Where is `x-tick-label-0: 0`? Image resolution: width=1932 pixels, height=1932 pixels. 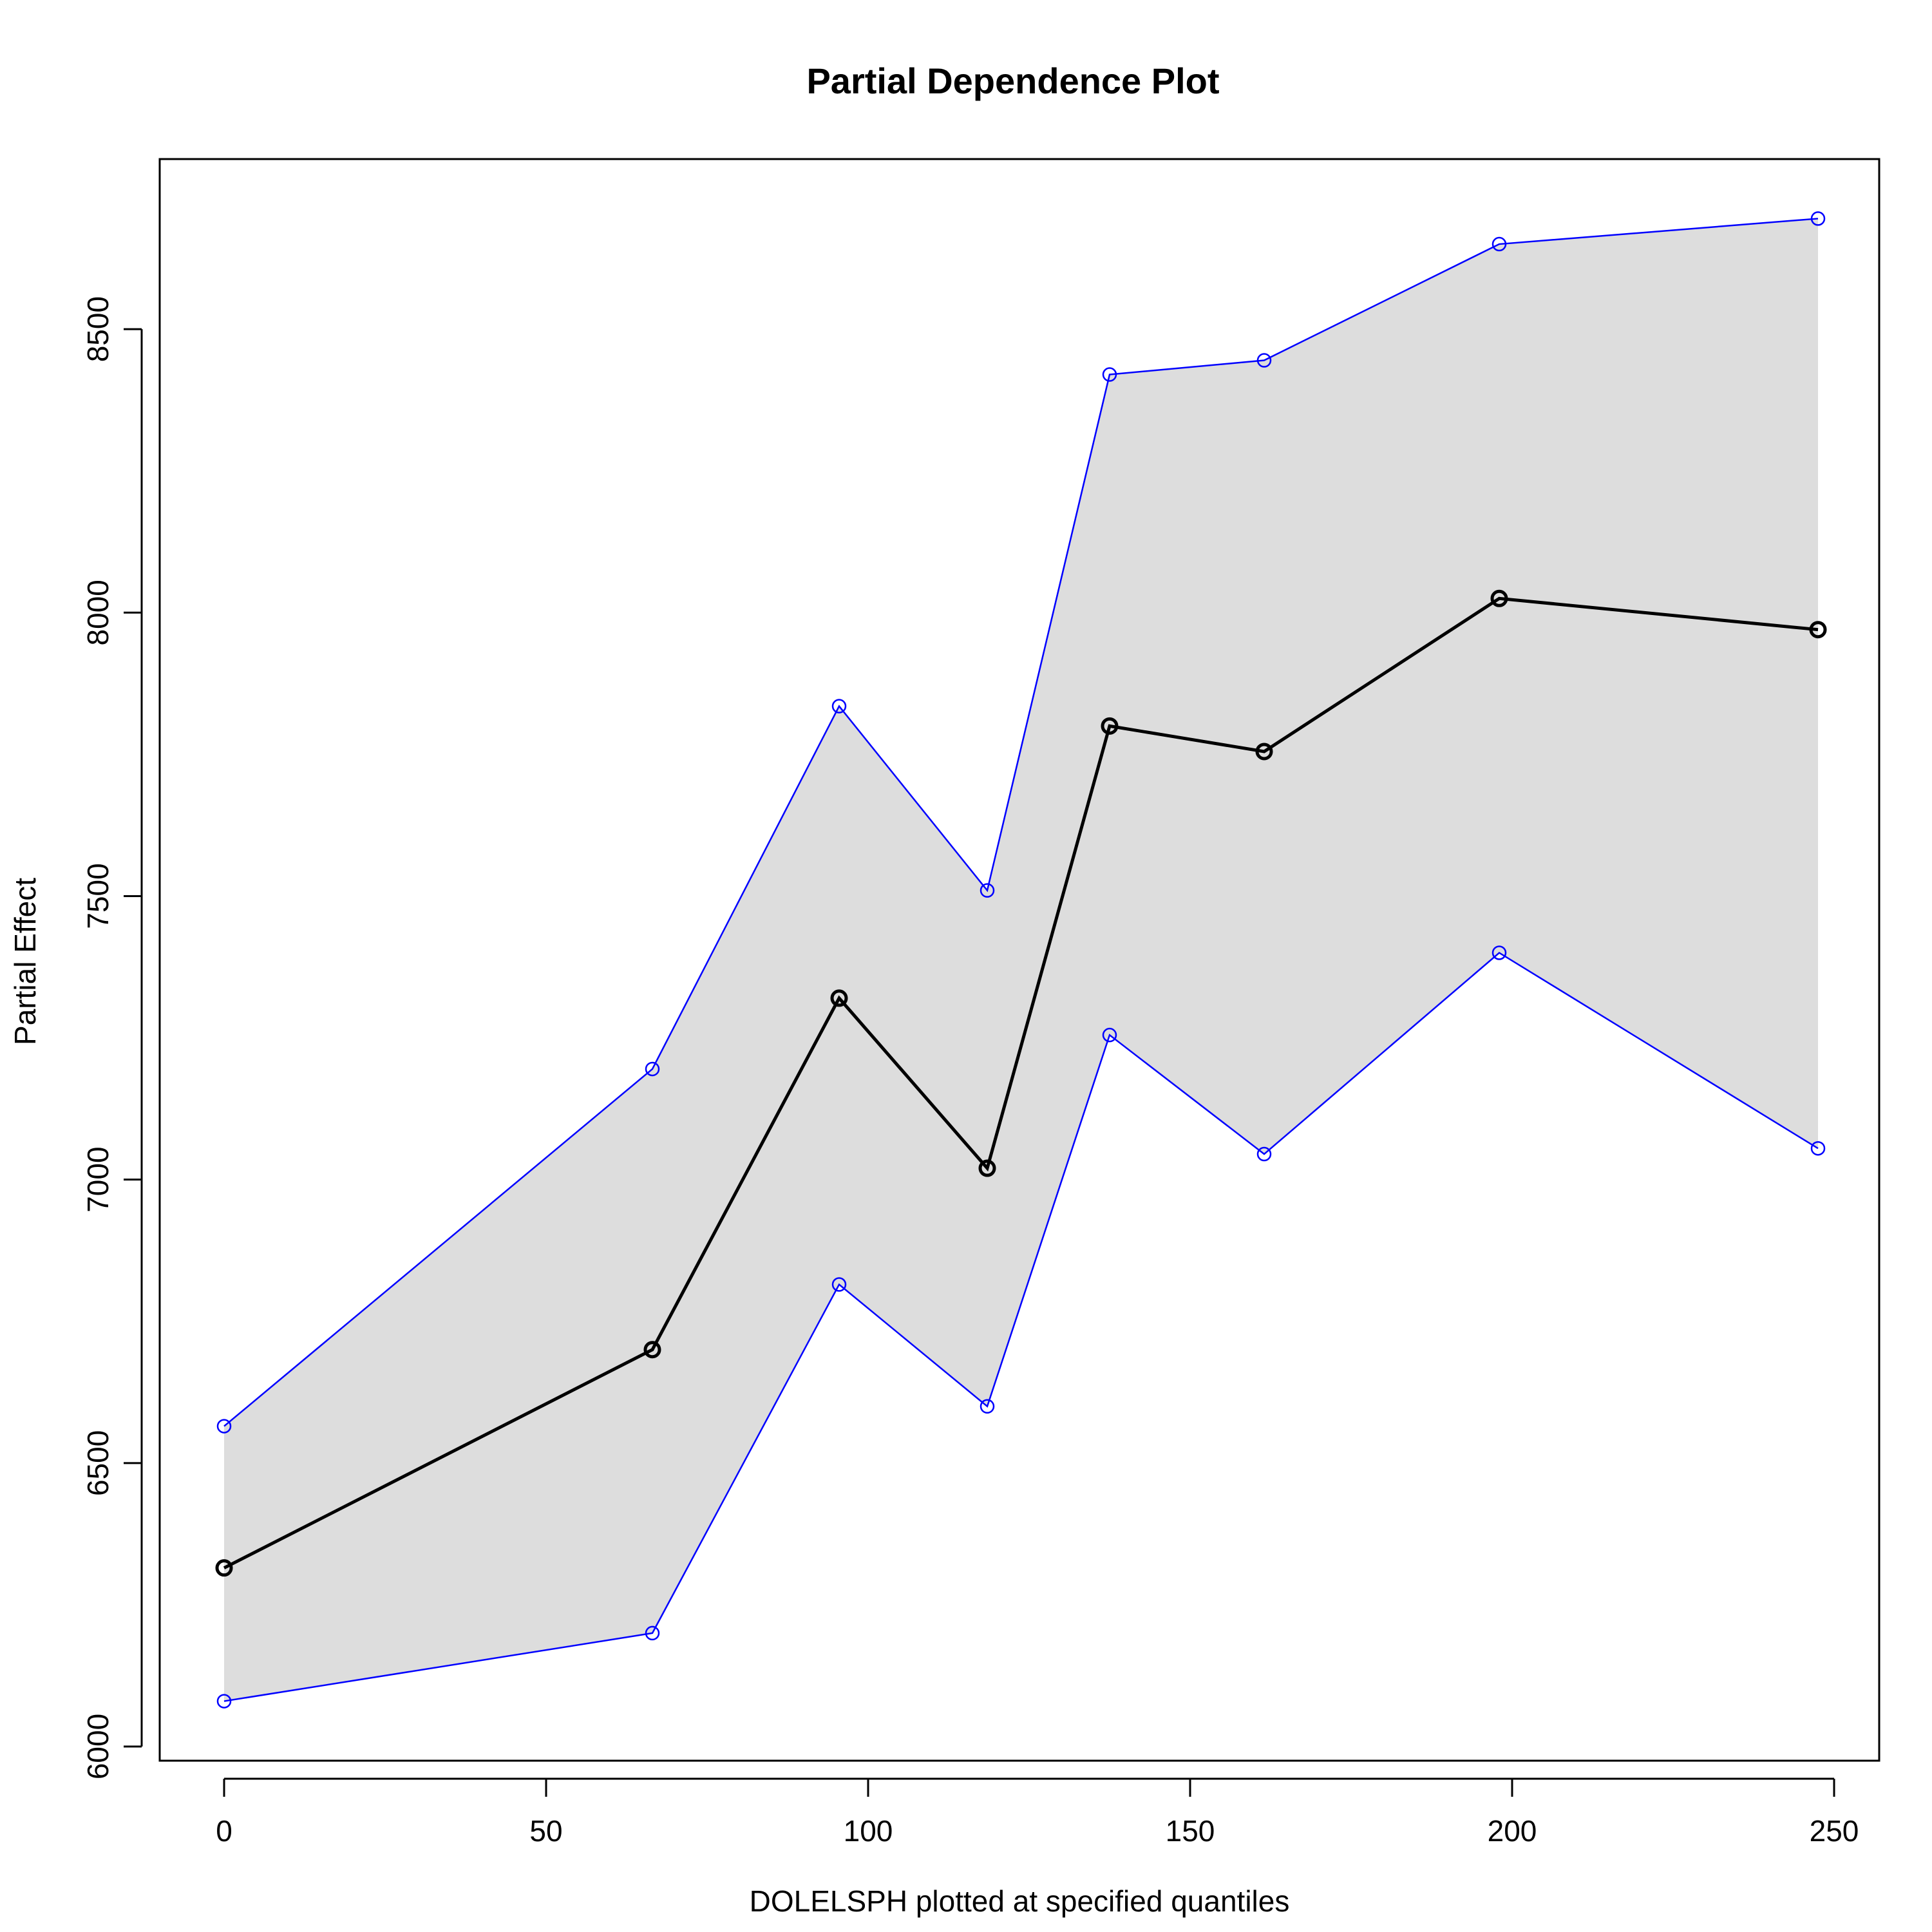
x-tick-label-0: 0 is located at coordinates (224, 1831).